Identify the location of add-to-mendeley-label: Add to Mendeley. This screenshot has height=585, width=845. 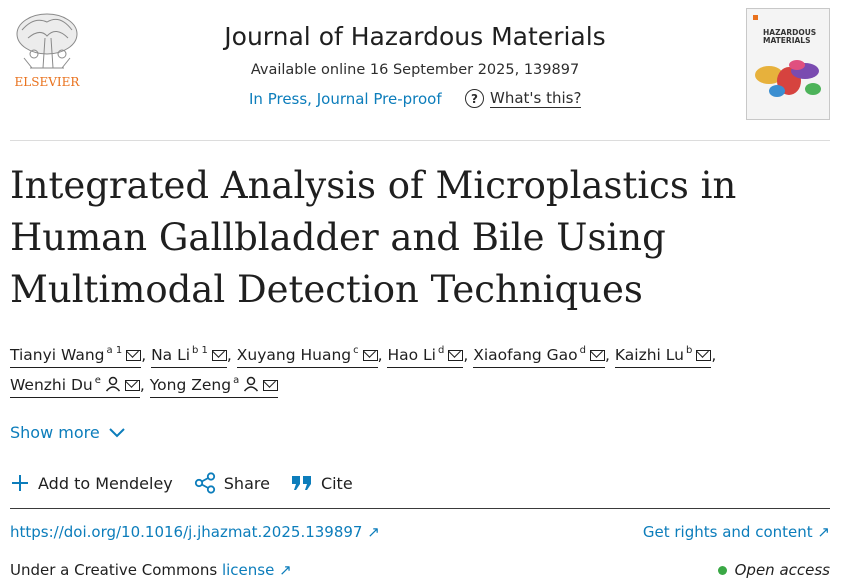
(105, 483).